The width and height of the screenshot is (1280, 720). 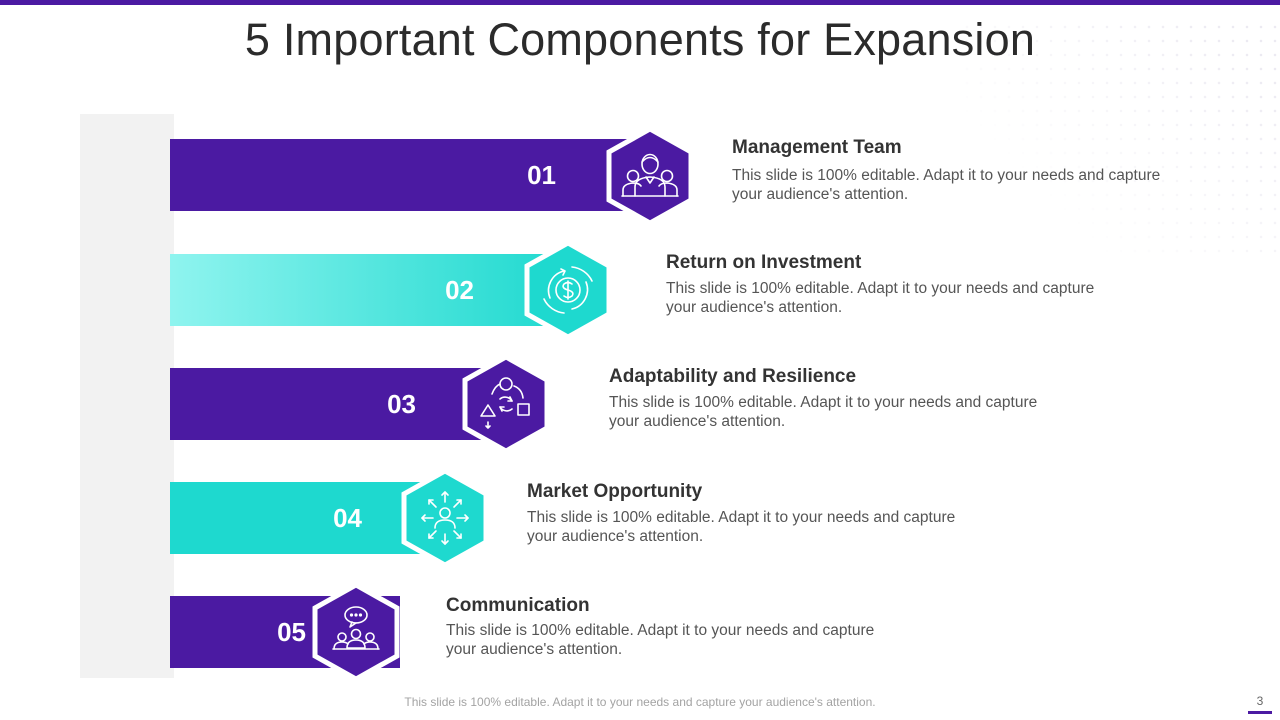 I want to click on step-number: 05, so click(x=291, y=631).